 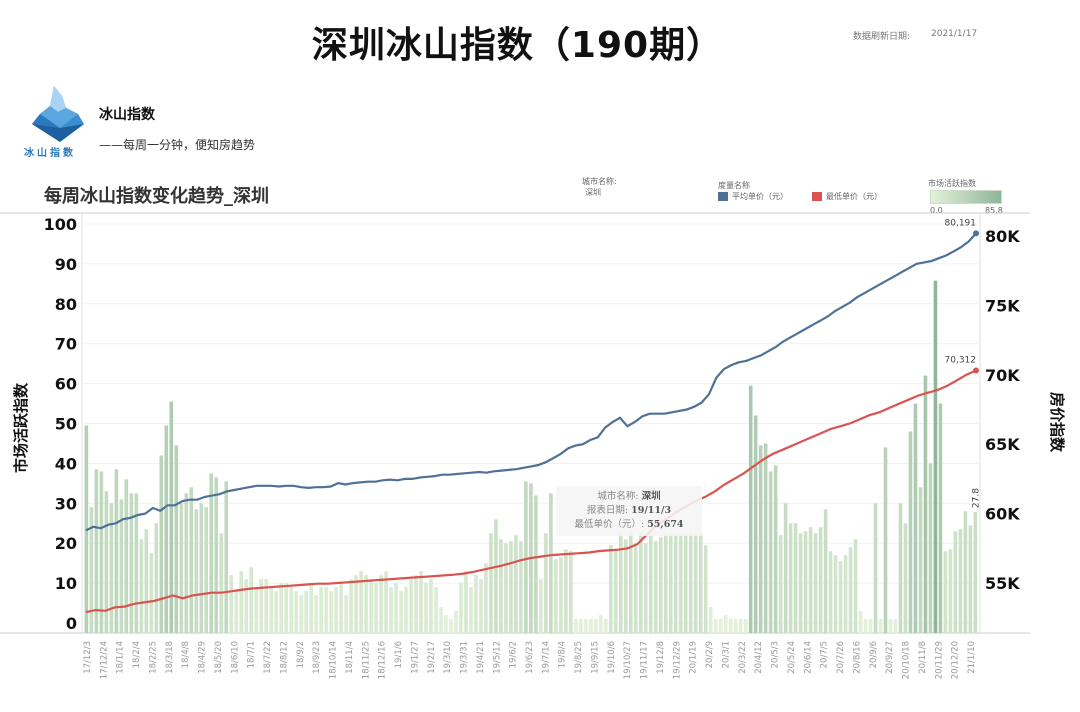 I want to click on legend-item-avg-price: 平均单价（元）, so click(x=753, y=196).